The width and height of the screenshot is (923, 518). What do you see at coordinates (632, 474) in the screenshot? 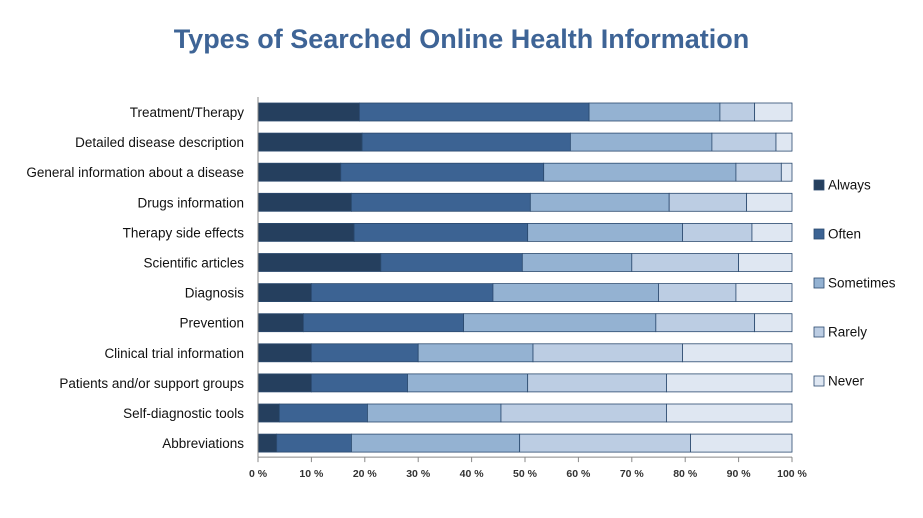
I see `x-tick-label: 70 %` at bounding box center [632, 474].